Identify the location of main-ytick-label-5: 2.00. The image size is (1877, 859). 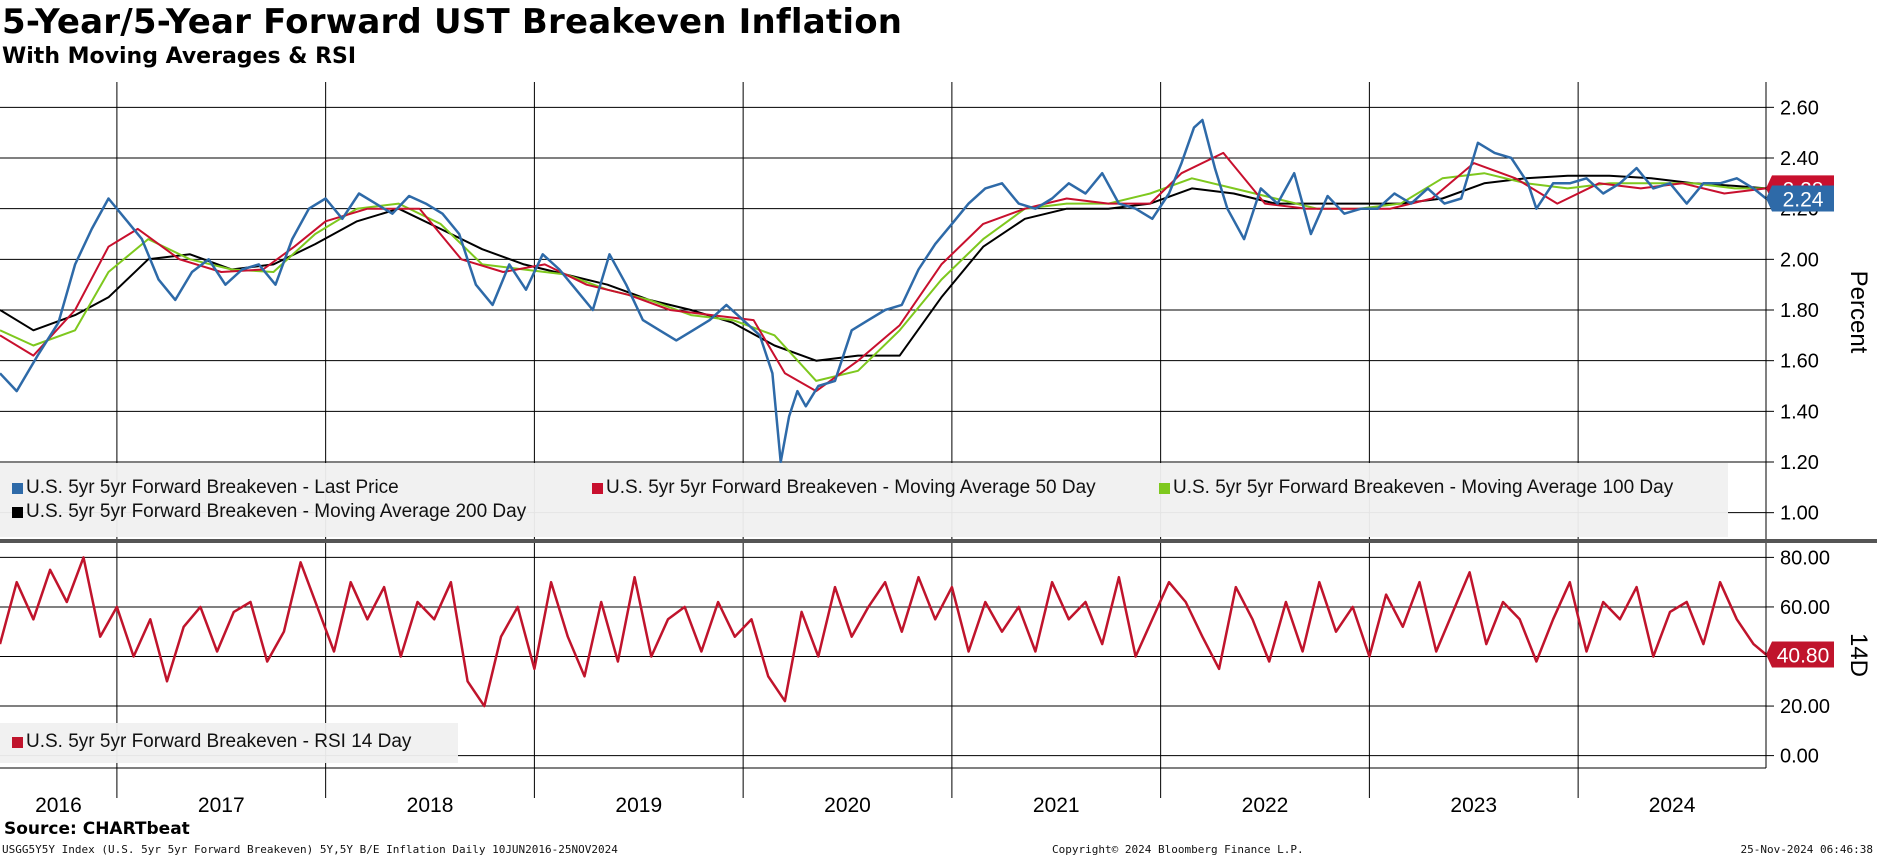
(1799, 260).